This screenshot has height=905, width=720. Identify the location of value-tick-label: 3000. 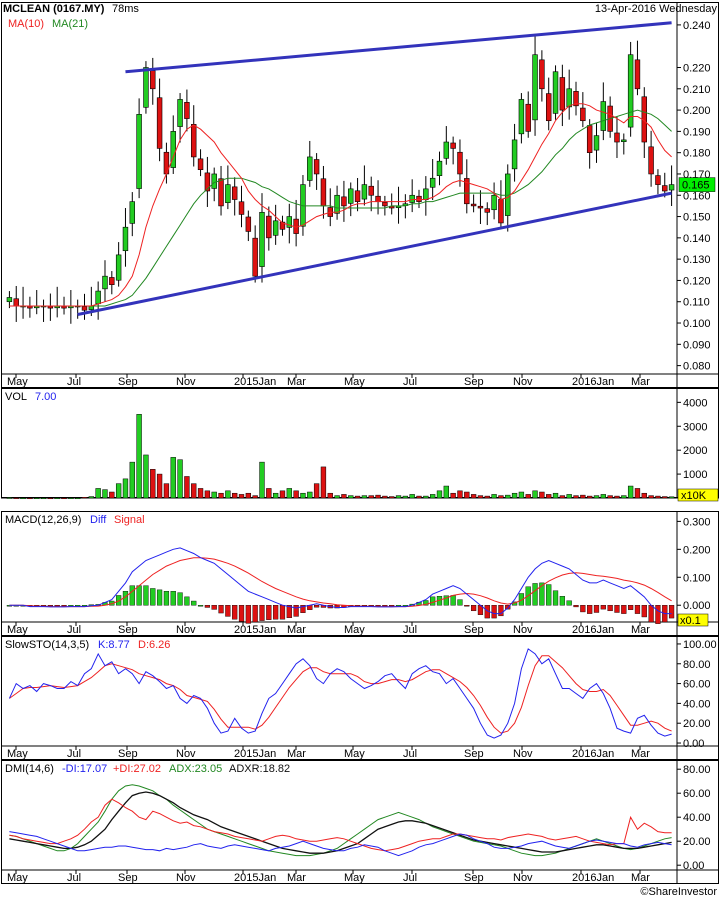
(695, 427).